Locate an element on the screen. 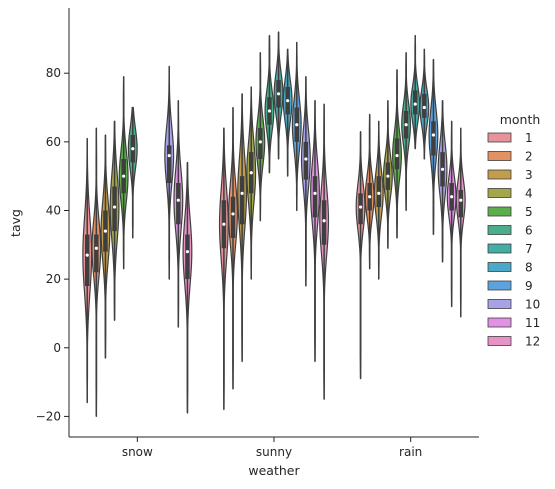  legend-item-3: 3 is located at coordinates (510, 175).